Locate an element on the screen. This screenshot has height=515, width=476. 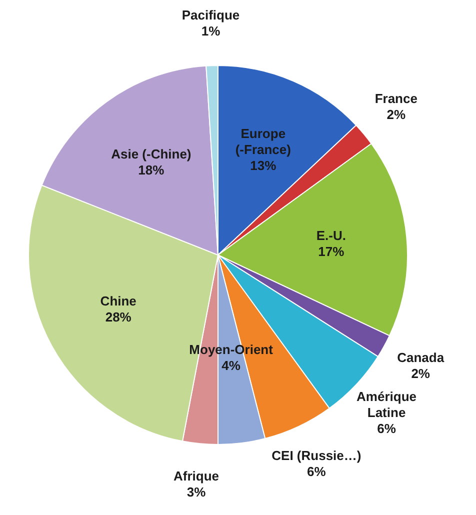
slice-label: France is located at coordinates (396, 98).